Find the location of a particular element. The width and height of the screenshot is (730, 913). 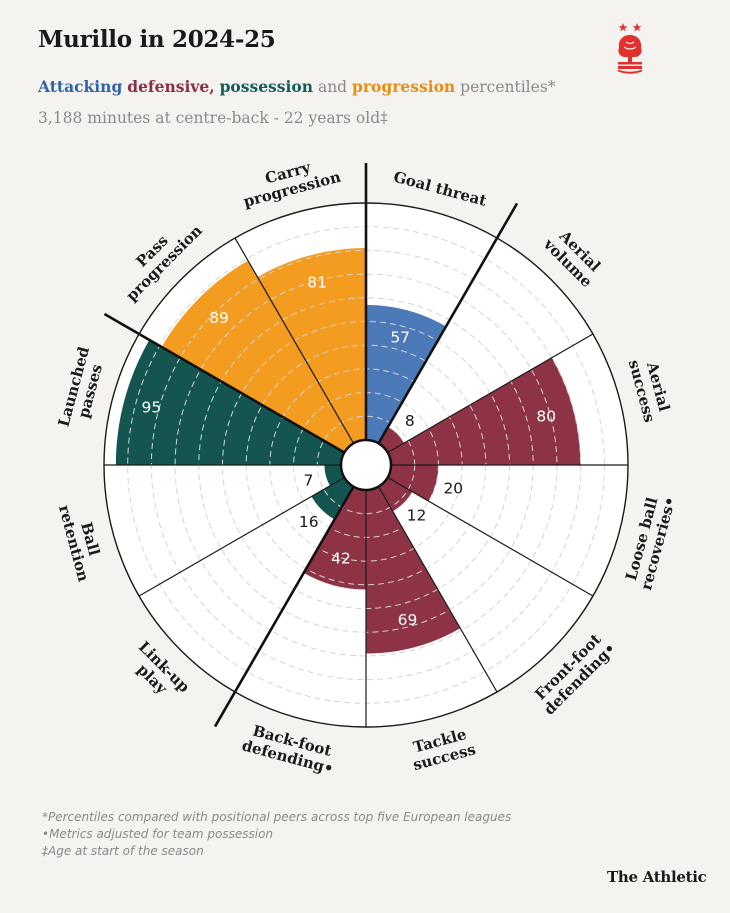

subtitle-percentiles: percentiles* is located at coordinates (508, 87).